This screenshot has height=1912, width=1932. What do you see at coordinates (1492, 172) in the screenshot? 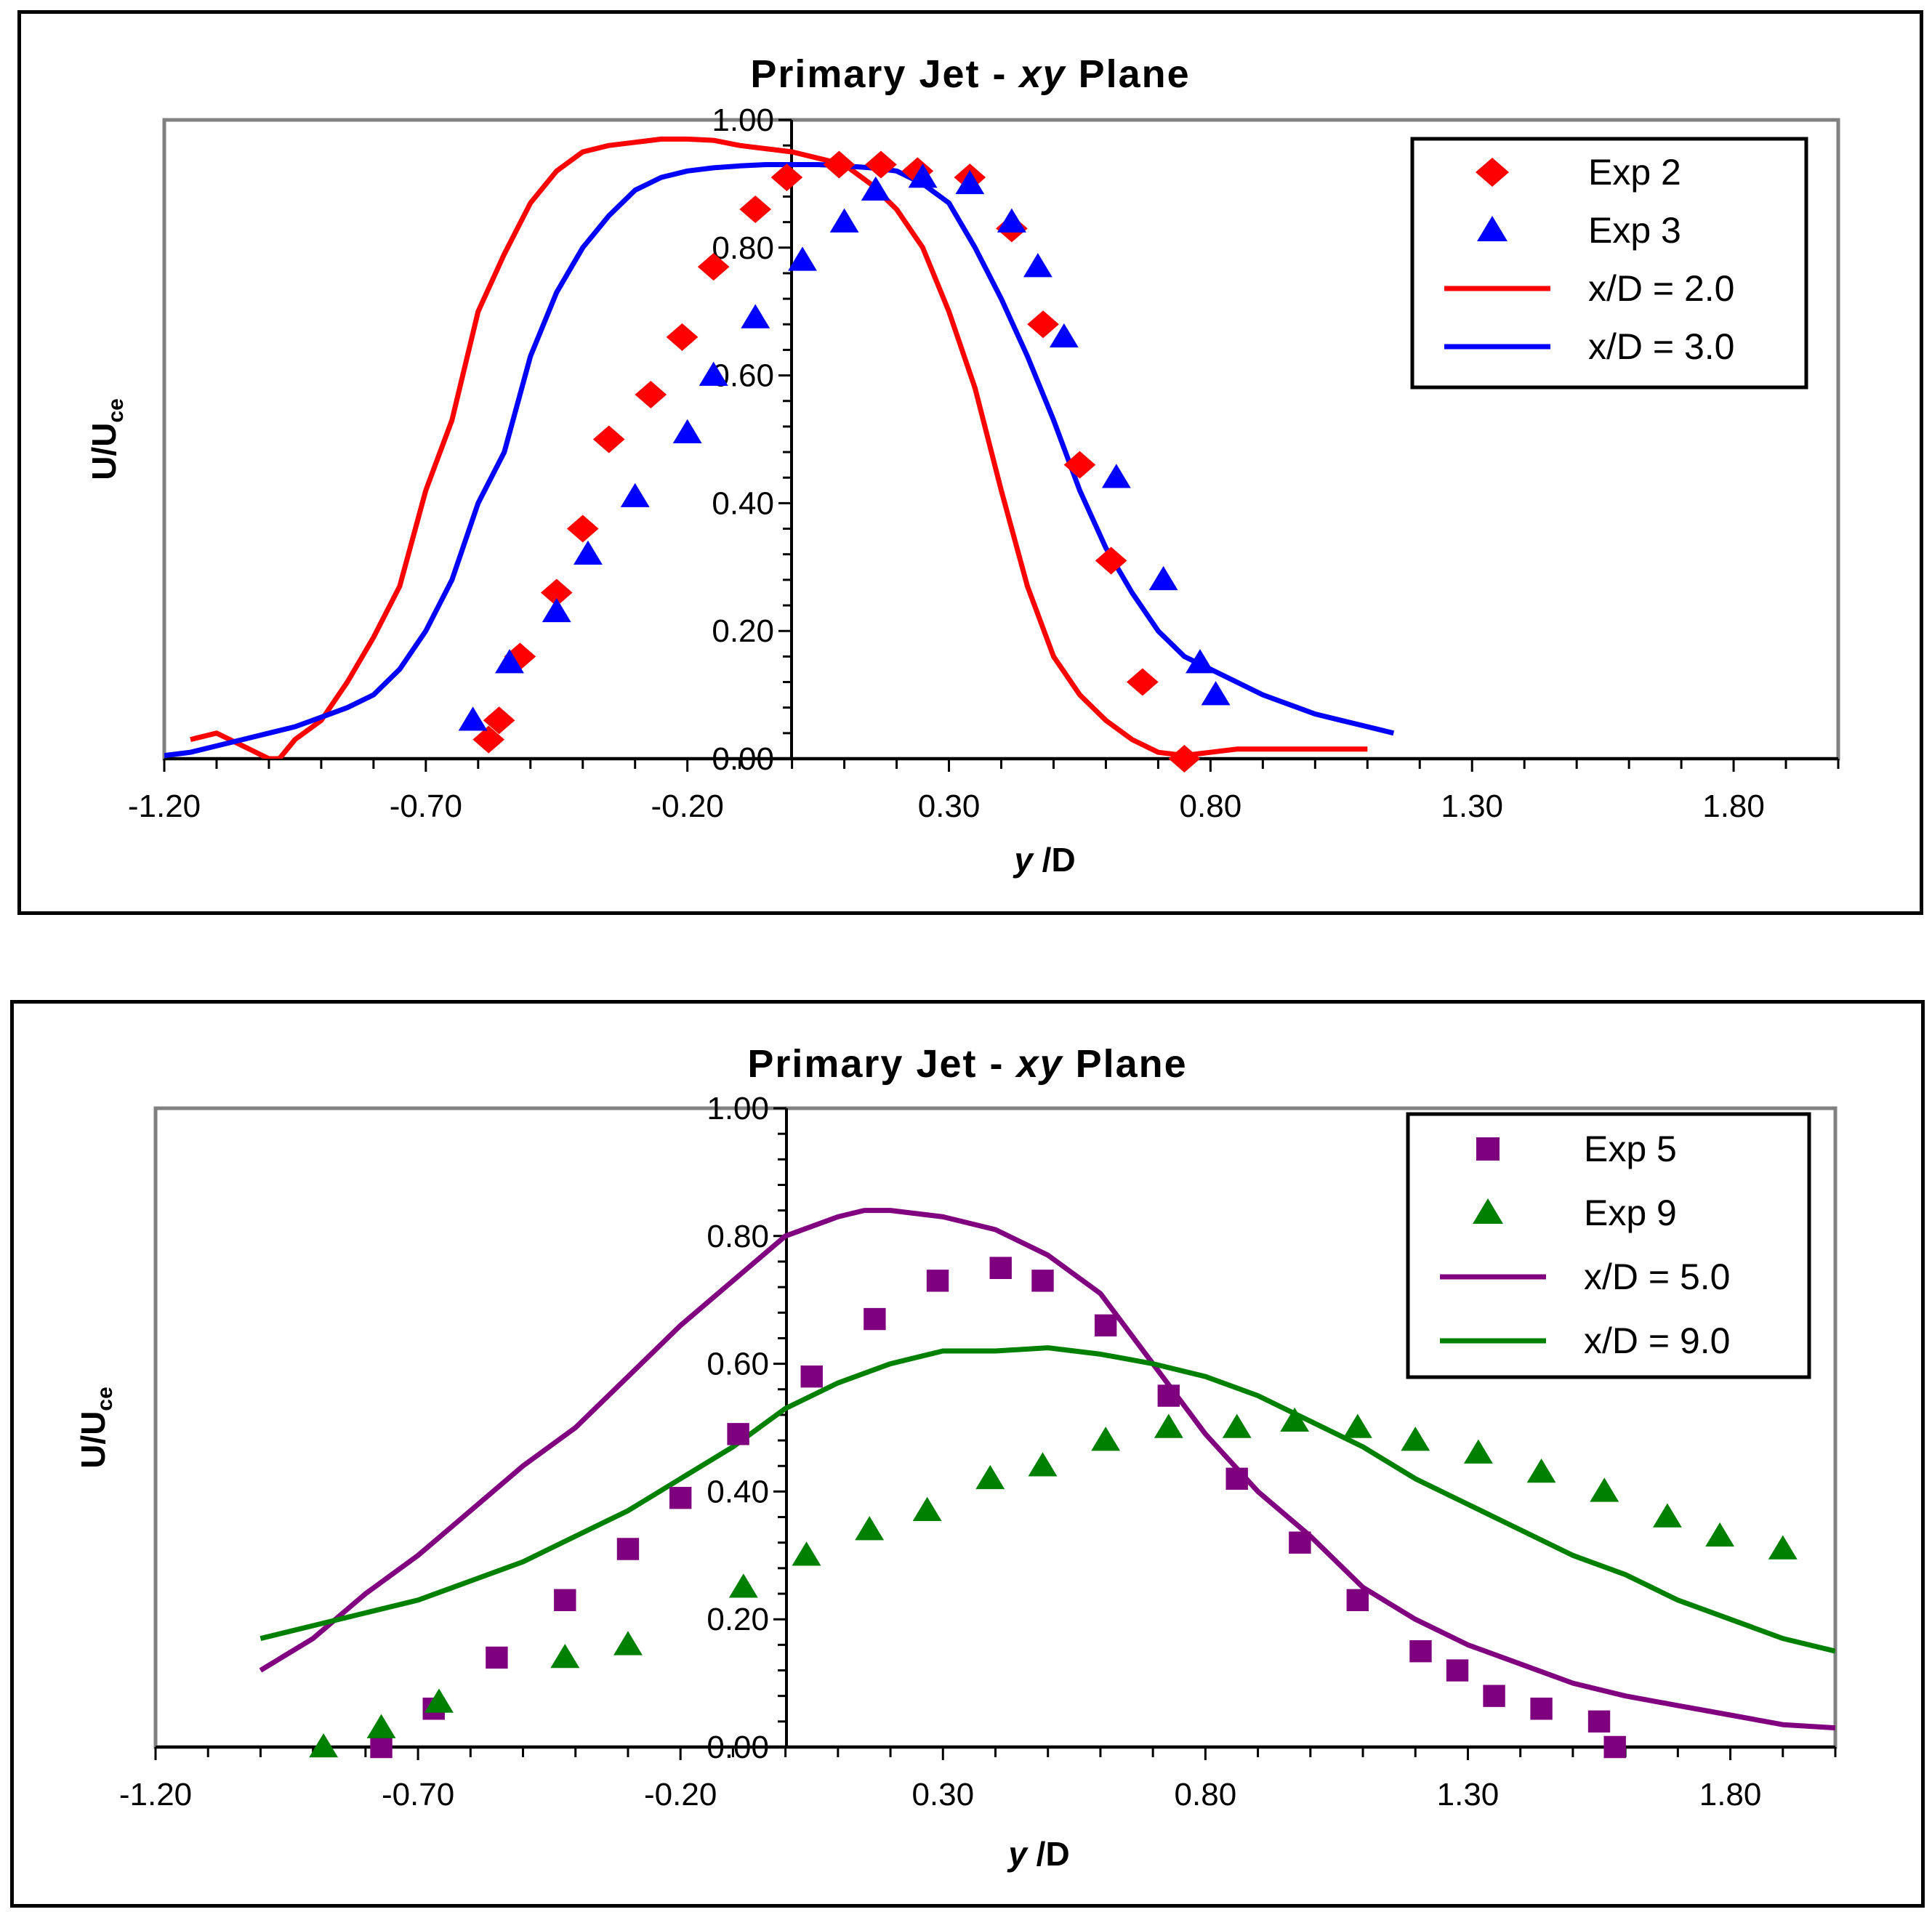
I see `legend-marker-swatch` at bounding box center [1492, 172].